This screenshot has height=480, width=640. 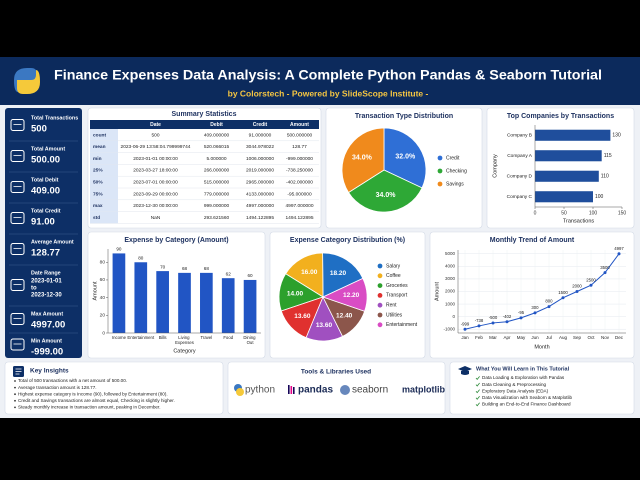 I want to click on table-cell: 293.621560, so click(x=217, y=218).